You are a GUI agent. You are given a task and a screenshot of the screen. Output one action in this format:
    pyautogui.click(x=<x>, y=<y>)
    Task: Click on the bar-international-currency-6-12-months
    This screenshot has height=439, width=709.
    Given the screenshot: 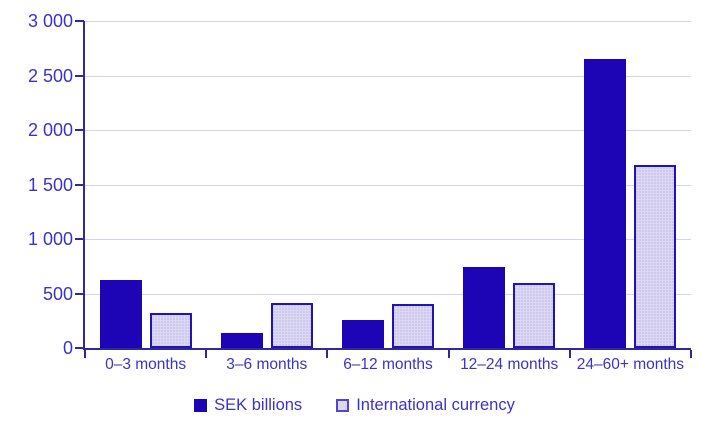 What is the action you would take?
    pyautogui.click(x=412, y=326)
    